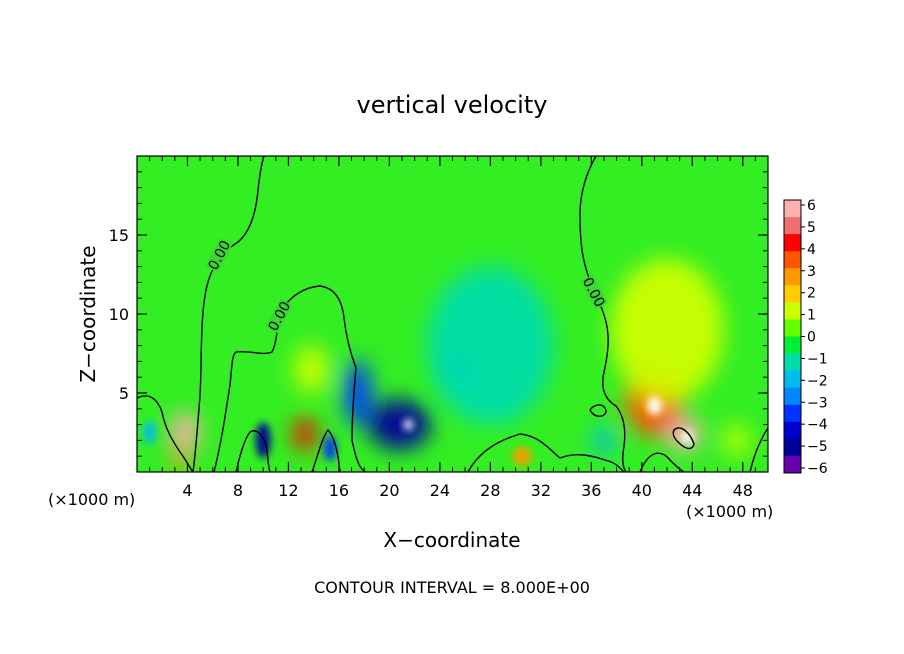 The image size is (904, 654). I want to click on colorbar: 6 5 4 3 2 1 0 −1 −2 −3 −4 −5 −6, so click(805, 337).